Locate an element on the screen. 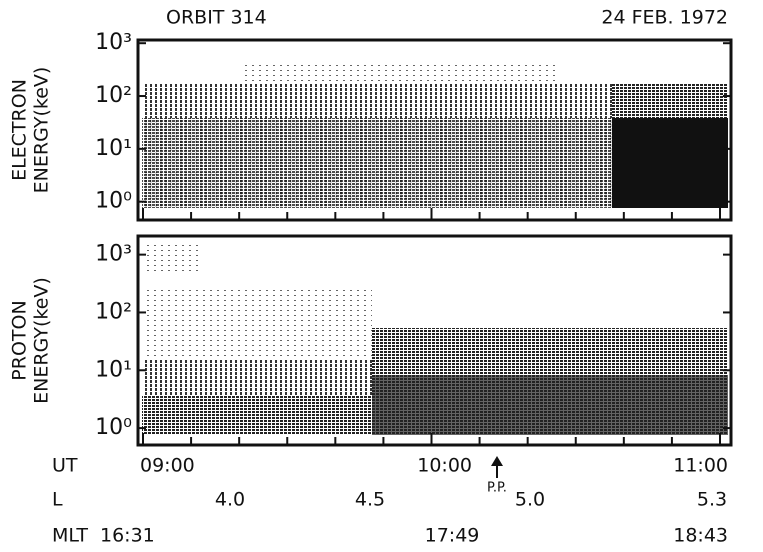 This screenshot has height=552, width=763. x-tick-label: 5.0 is located at coordinates (530, 500).